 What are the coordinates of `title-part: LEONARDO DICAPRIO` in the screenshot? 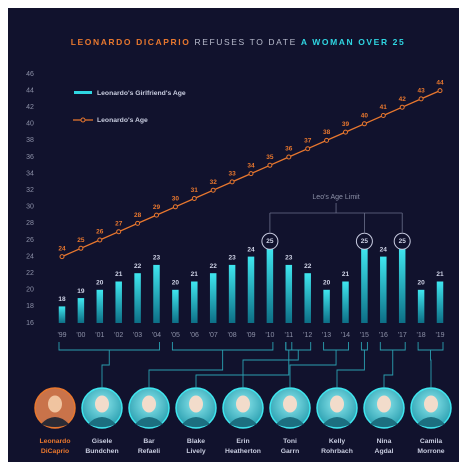 It's located at (131, 42).